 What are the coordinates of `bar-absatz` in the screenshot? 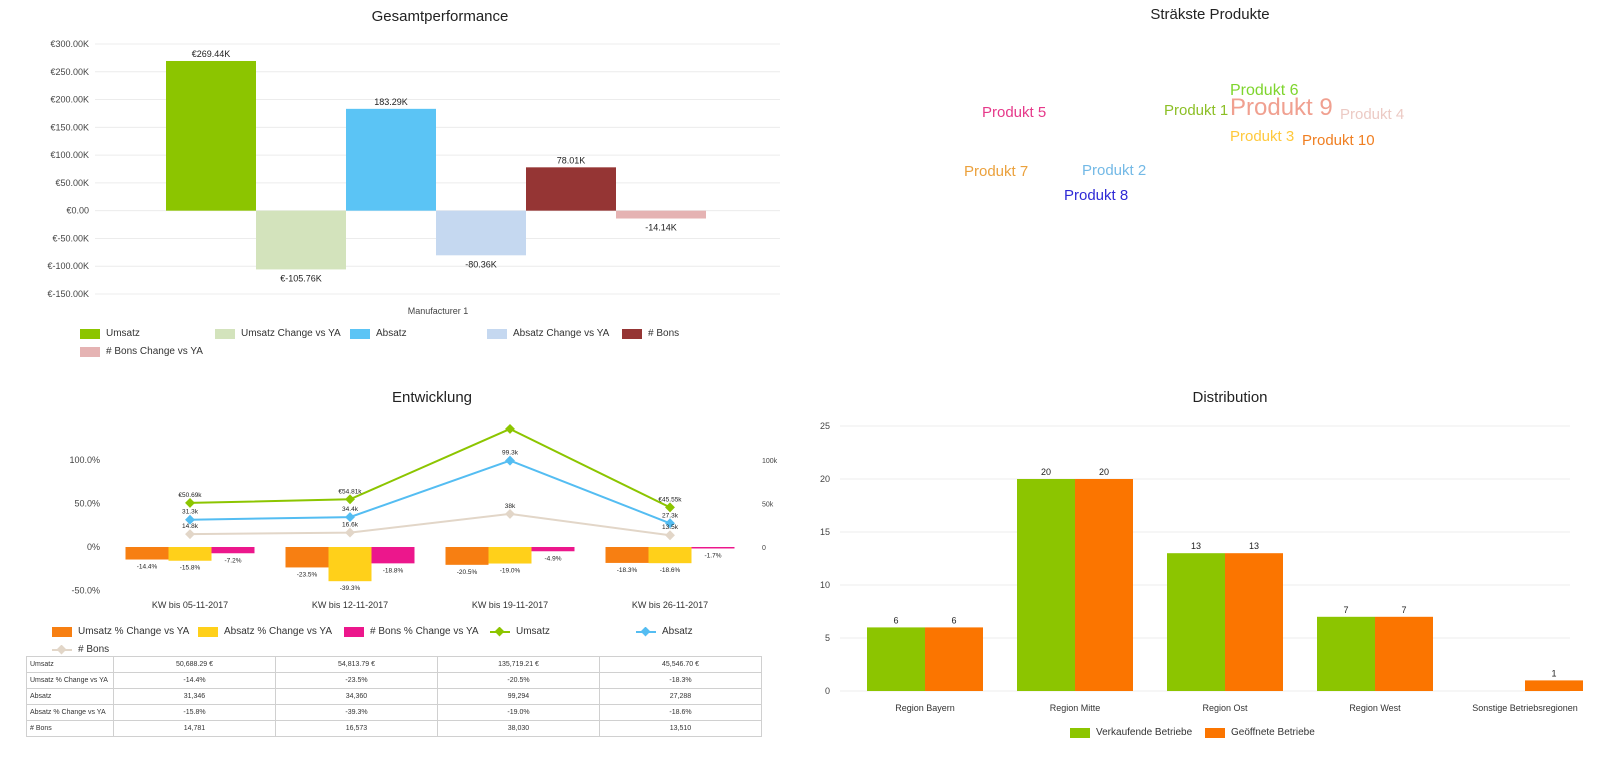 It's located at (391, 159).